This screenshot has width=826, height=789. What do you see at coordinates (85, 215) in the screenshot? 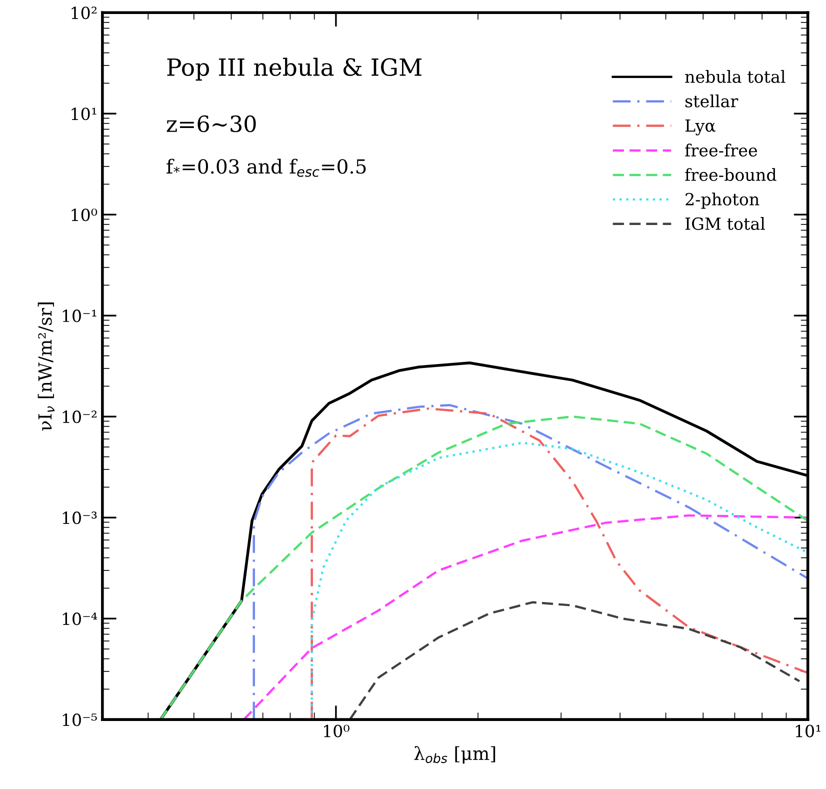
I see `y-tick-label: 10⁰` at bounding box center [85, 215].